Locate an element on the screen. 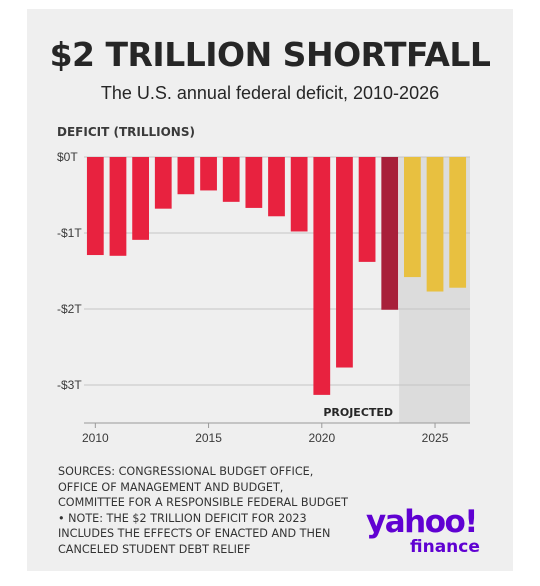 The width and height of the screenshot is (540, 586). bar-2016 is located at coordinates (231, 179).